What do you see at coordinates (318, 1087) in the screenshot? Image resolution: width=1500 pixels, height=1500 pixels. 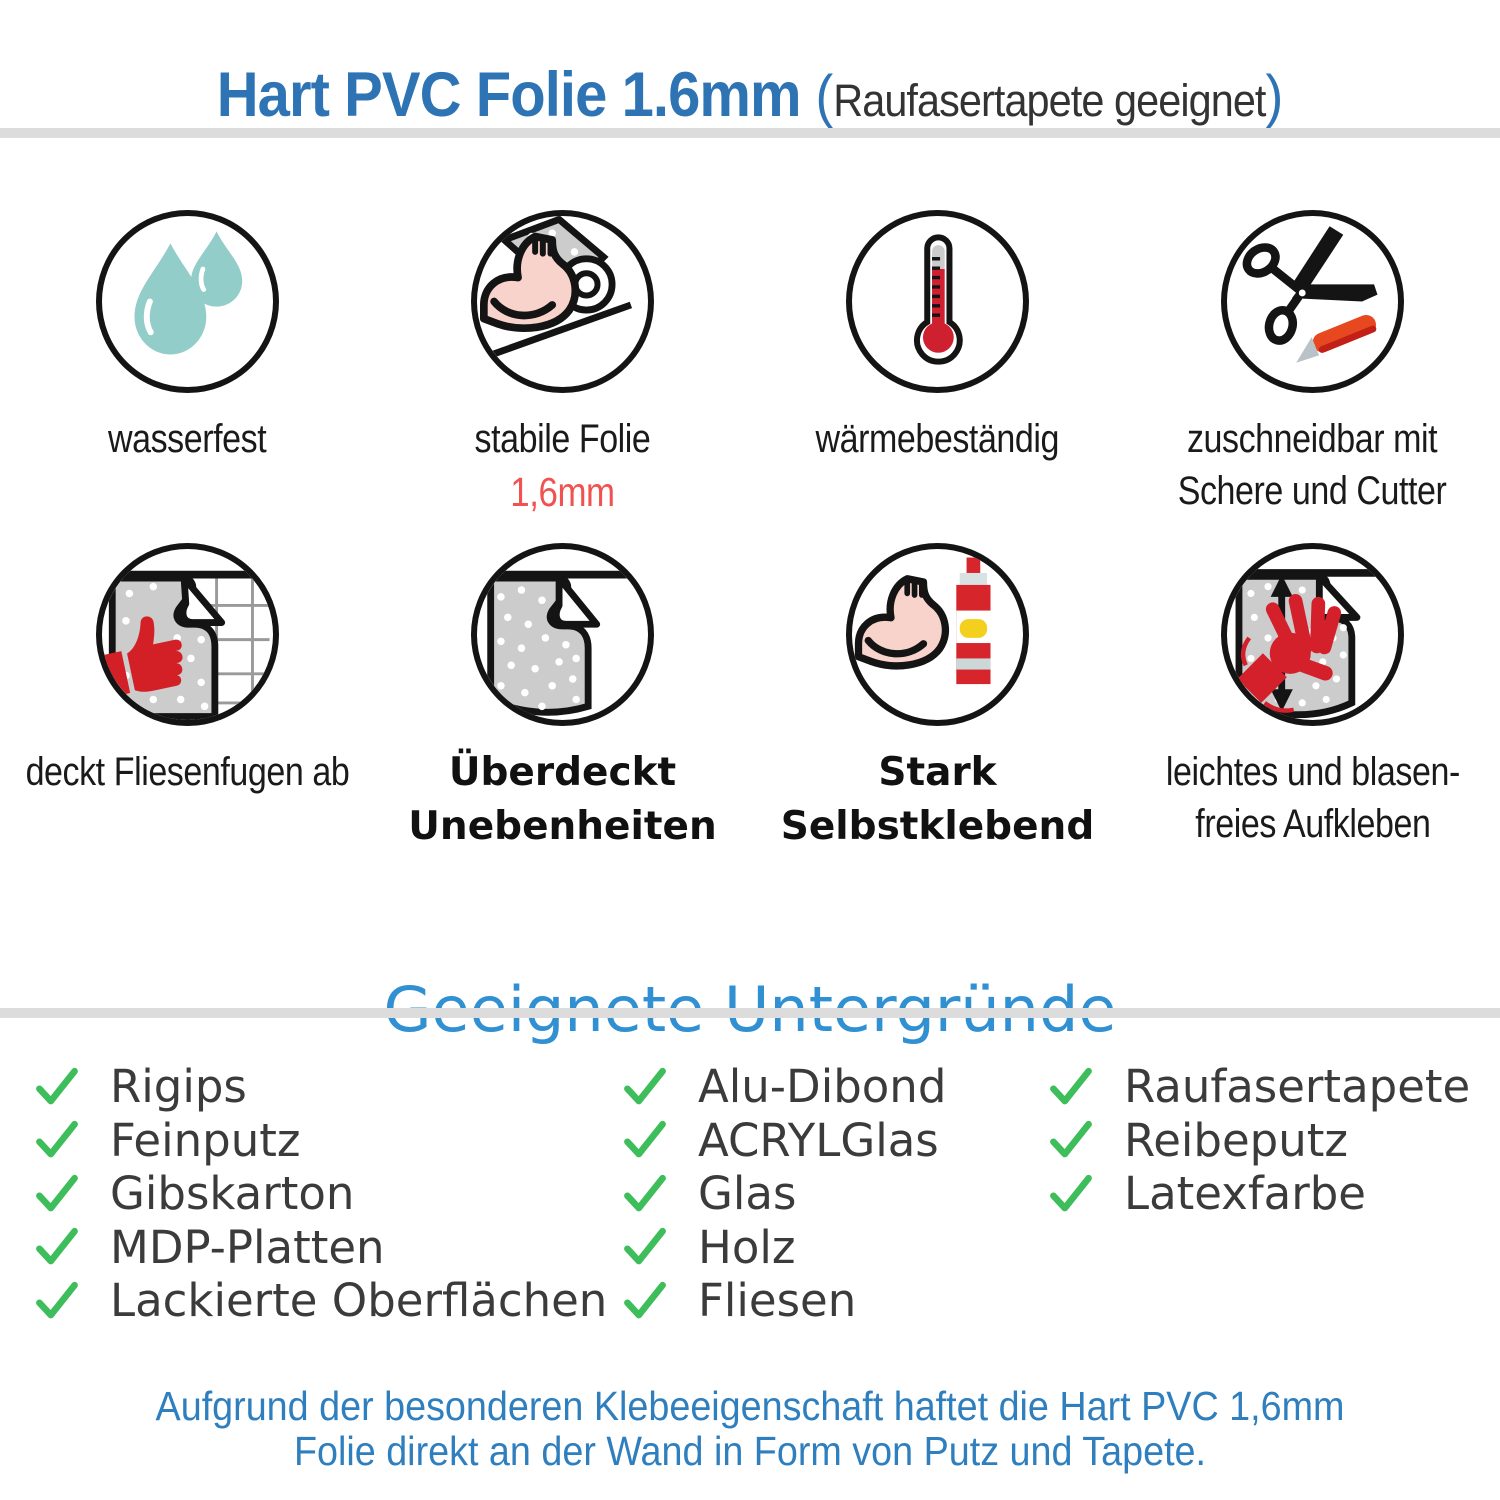 I see `list-item: Rigips` at bounding box center [318, 1087].